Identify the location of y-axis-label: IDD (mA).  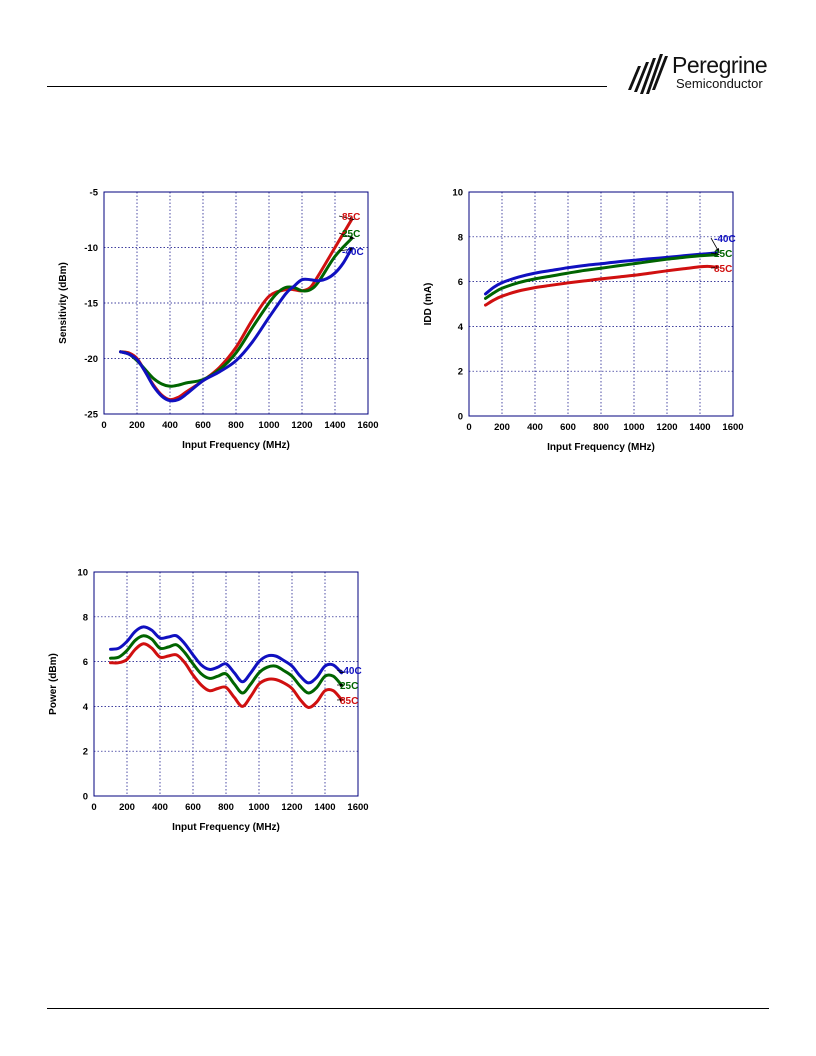
(428, 304).